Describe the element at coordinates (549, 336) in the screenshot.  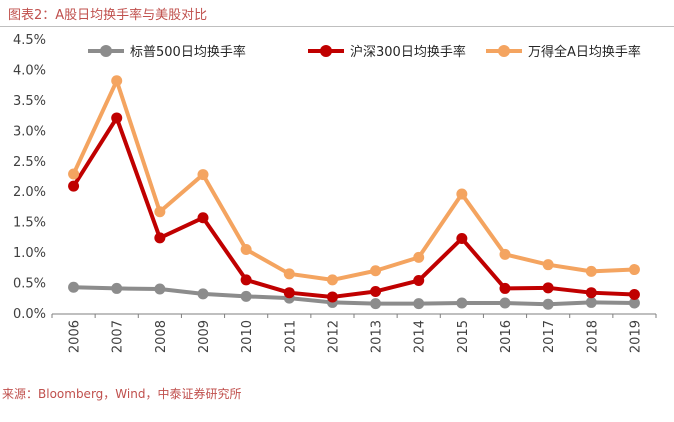
I see `x-tick-label: 2017` at that location.